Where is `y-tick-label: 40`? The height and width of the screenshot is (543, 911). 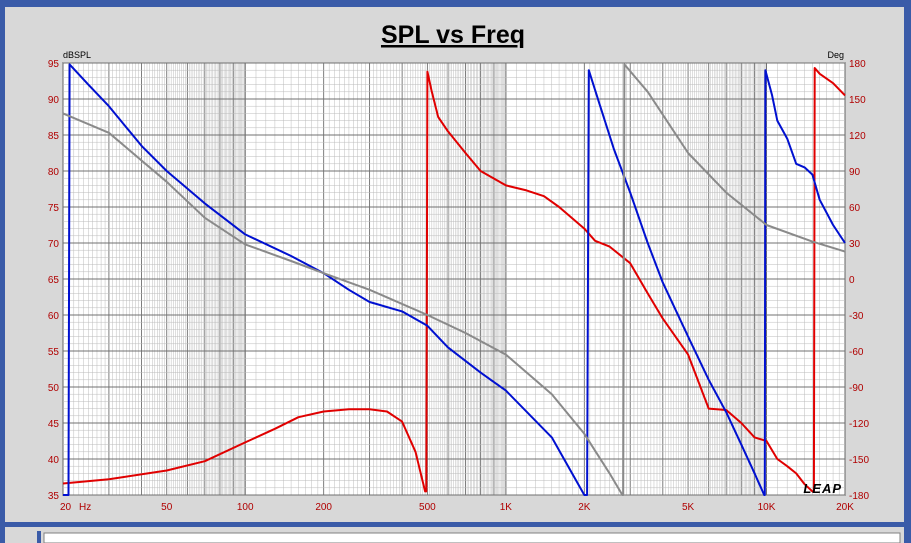 y-tick-label: 40 is located at coordinates (54, 460).